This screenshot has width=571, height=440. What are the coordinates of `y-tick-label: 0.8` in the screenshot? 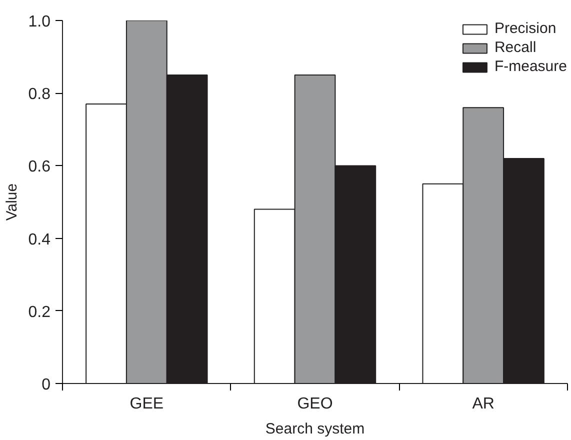 It's located at (39, 95).